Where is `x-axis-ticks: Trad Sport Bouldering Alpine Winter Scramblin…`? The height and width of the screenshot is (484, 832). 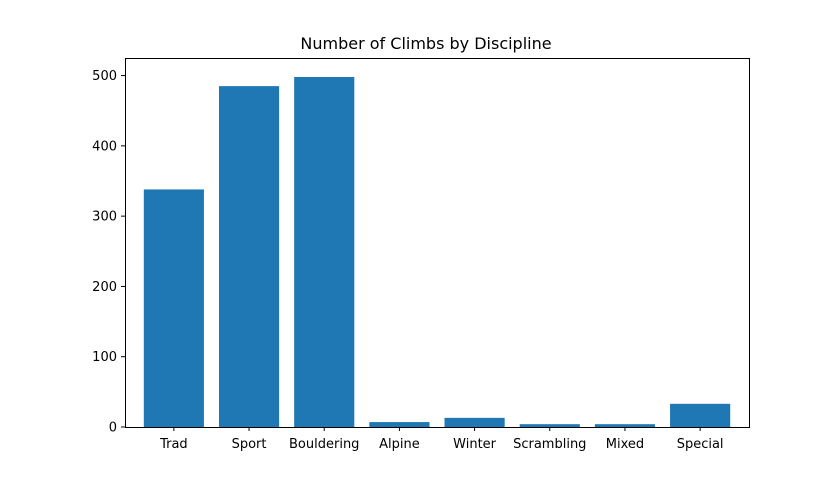 x-axis-ticks: Trad Sport Bouldering Alpine Winter Scramblin… is located at coordinates (441, 439).